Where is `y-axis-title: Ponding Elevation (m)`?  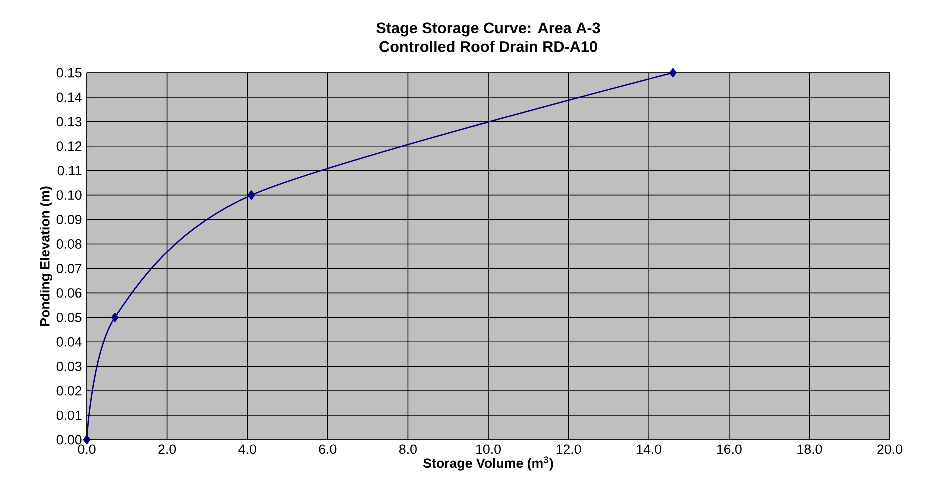 y-axis-title: Ponding Elevation (m) is located at coordinates (46, 256).